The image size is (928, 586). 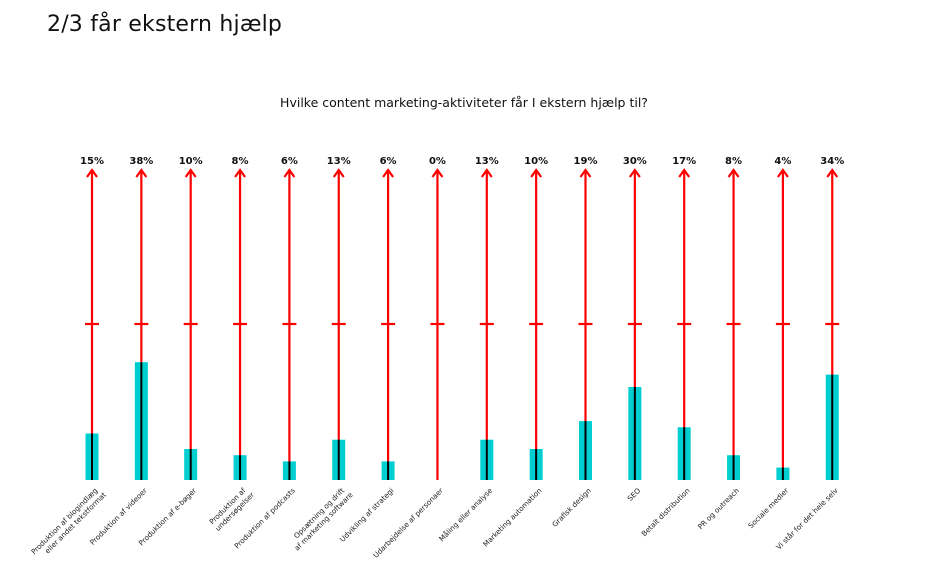 What do you see at coordinates (92, 161) in the screenshot?
I see `value-label: 15%` at bounding box center [92, 161].